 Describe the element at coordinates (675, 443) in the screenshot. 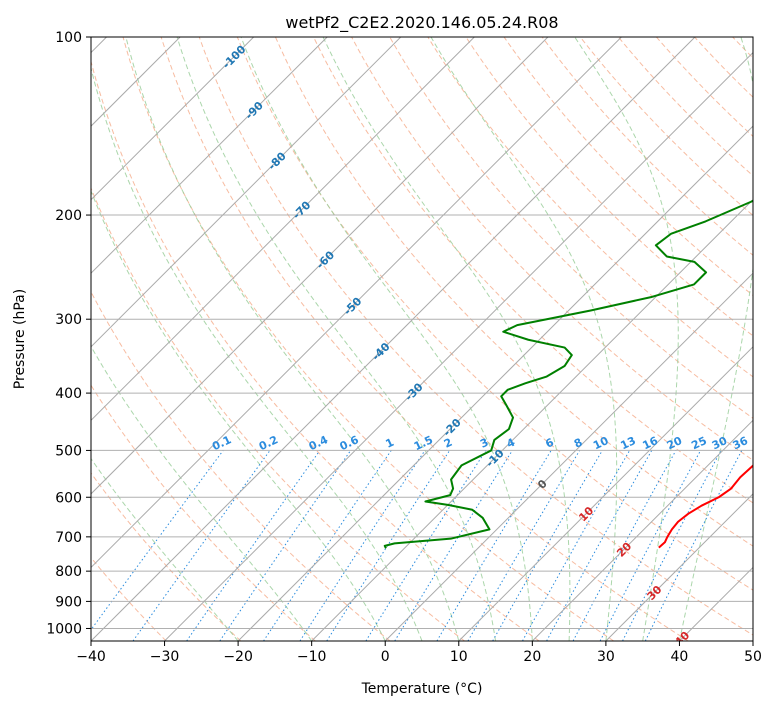

I see `mixing-ratio-label: 20` at that location.